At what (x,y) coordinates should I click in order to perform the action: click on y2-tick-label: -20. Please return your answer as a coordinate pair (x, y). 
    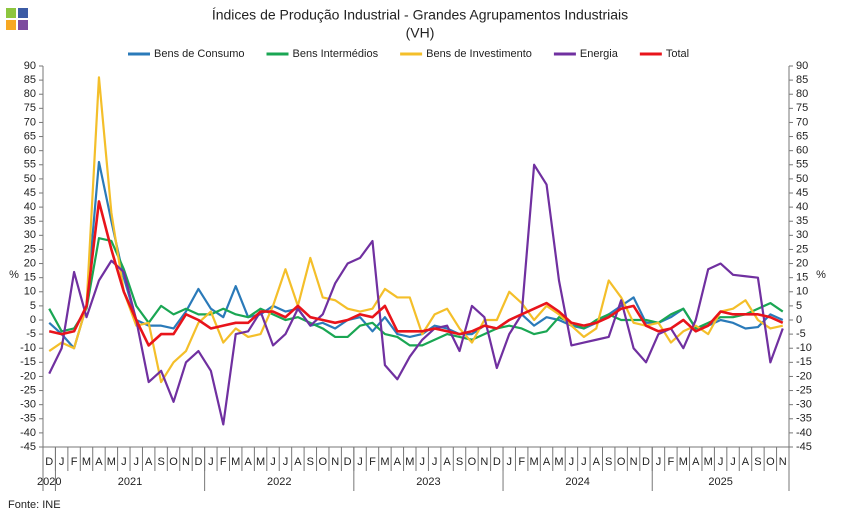
    Looking at the image, I should click on (804, 376).